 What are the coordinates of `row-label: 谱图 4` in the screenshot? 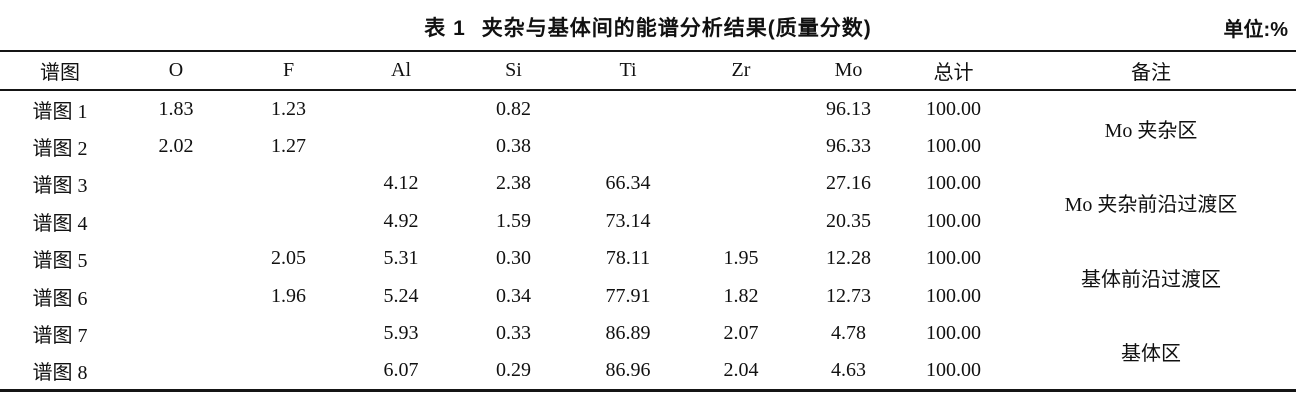 It's located at (60, 223).